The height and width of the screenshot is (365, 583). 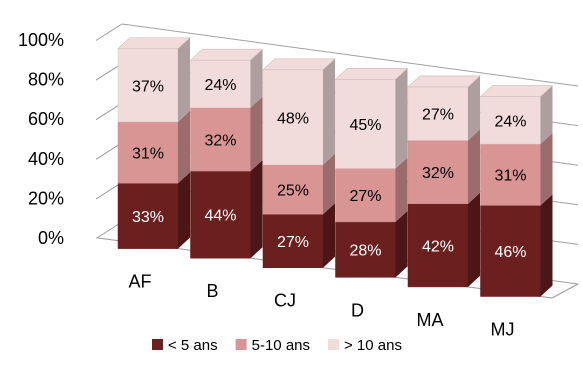 I want to click on category-label: AF, so click(x=139, y=282).